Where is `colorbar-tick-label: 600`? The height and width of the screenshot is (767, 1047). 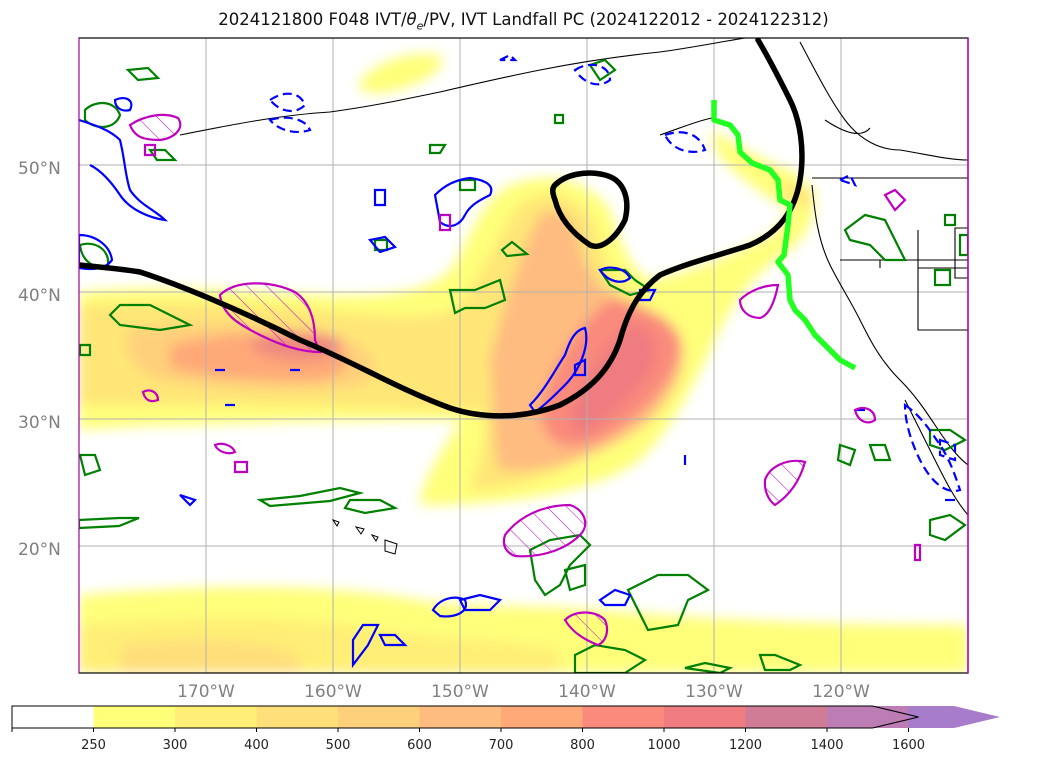
colorbar-tick-label: 600 is located at coordinates (419, 745).